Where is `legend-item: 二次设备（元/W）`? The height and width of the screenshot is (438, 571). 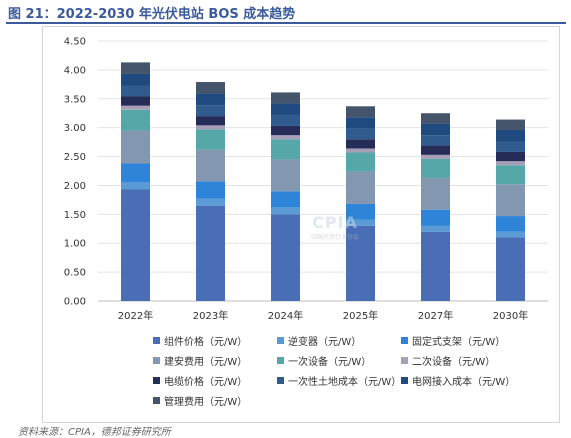 legend-item: 二次设备（元/W） is located at coordinates (448, 360).